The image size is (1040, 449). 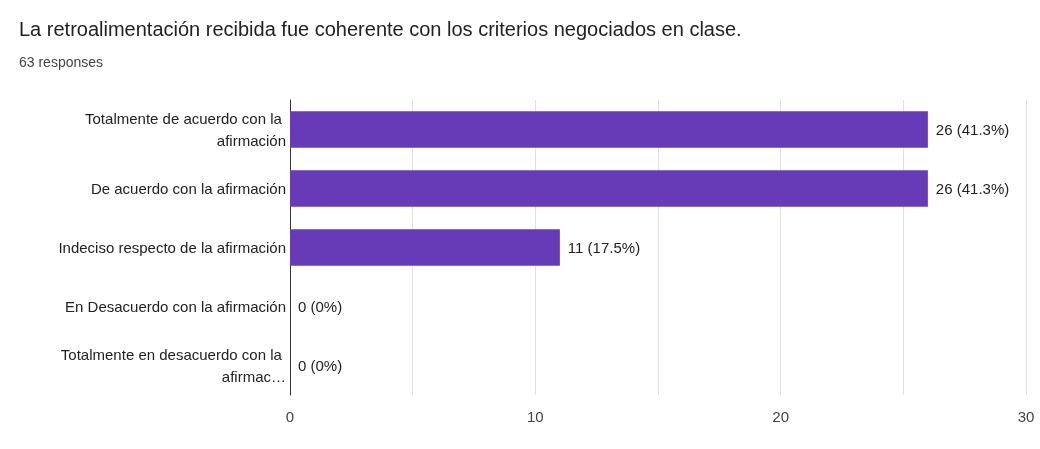 I want to click on x-tick-label: 0, so click(x=290, y=416).